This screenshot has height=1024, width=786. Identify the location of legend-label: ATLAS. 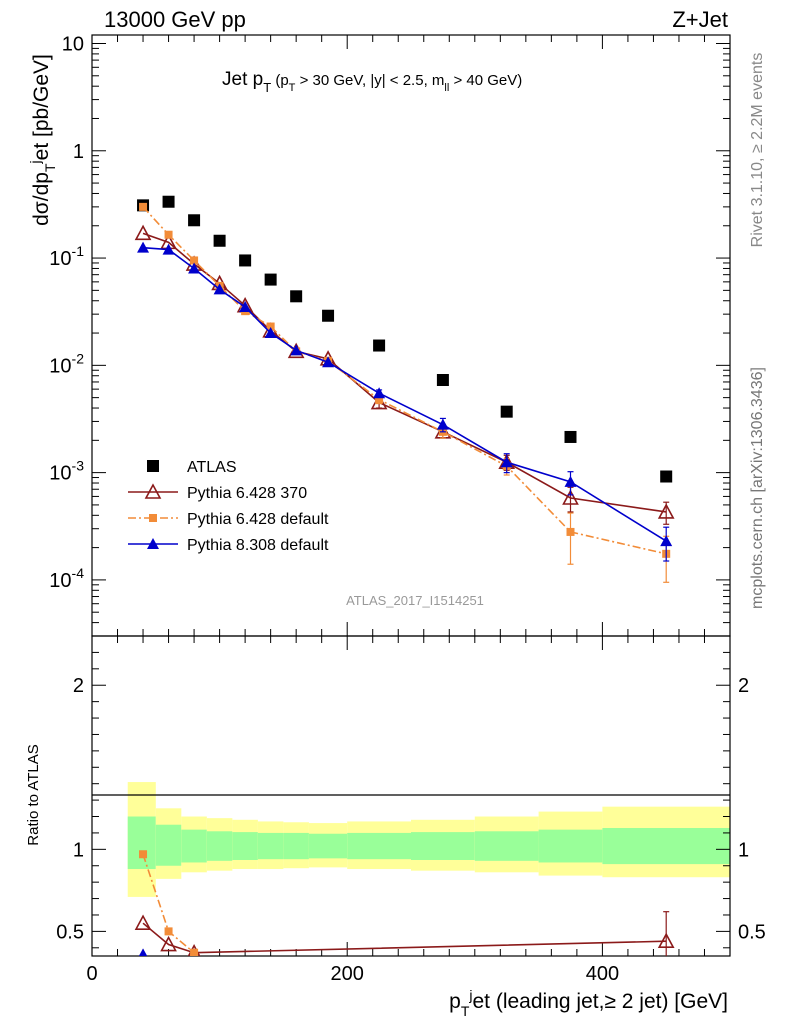
(212, 467).